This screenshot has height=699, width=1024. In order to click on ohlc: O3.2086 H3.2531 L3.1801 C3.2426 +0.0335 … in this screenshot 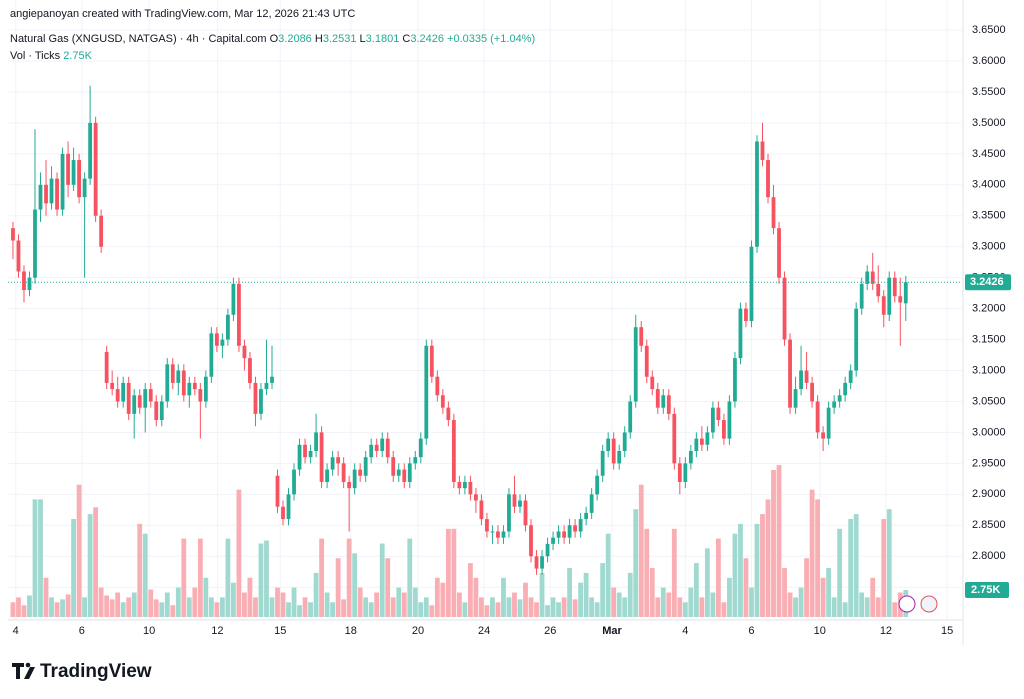, I will do `click(403, 39)`.